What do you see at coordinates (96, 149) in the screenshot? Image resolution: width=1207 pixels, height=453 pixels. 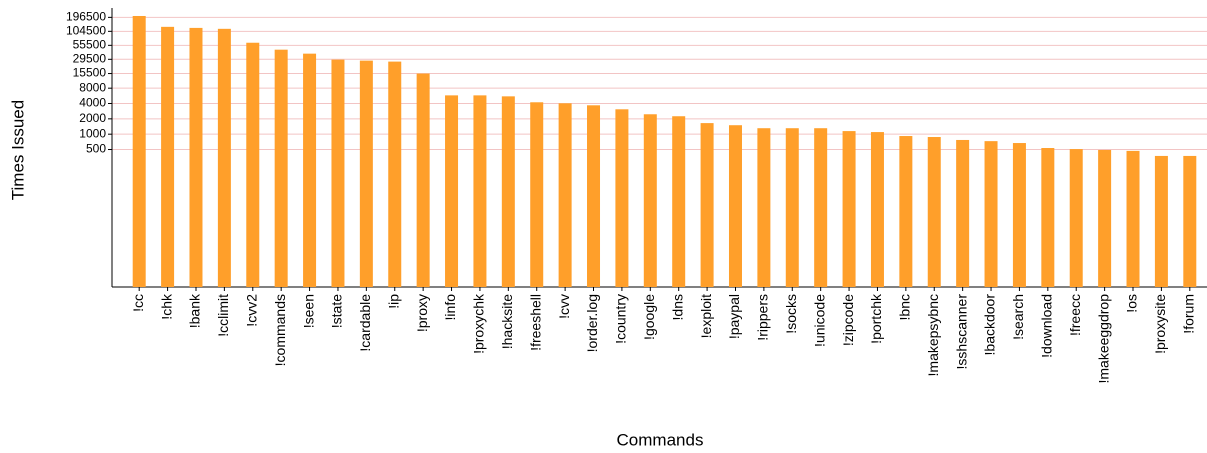 I see `y-tick-label: 500` at bounding box center [96, 149].